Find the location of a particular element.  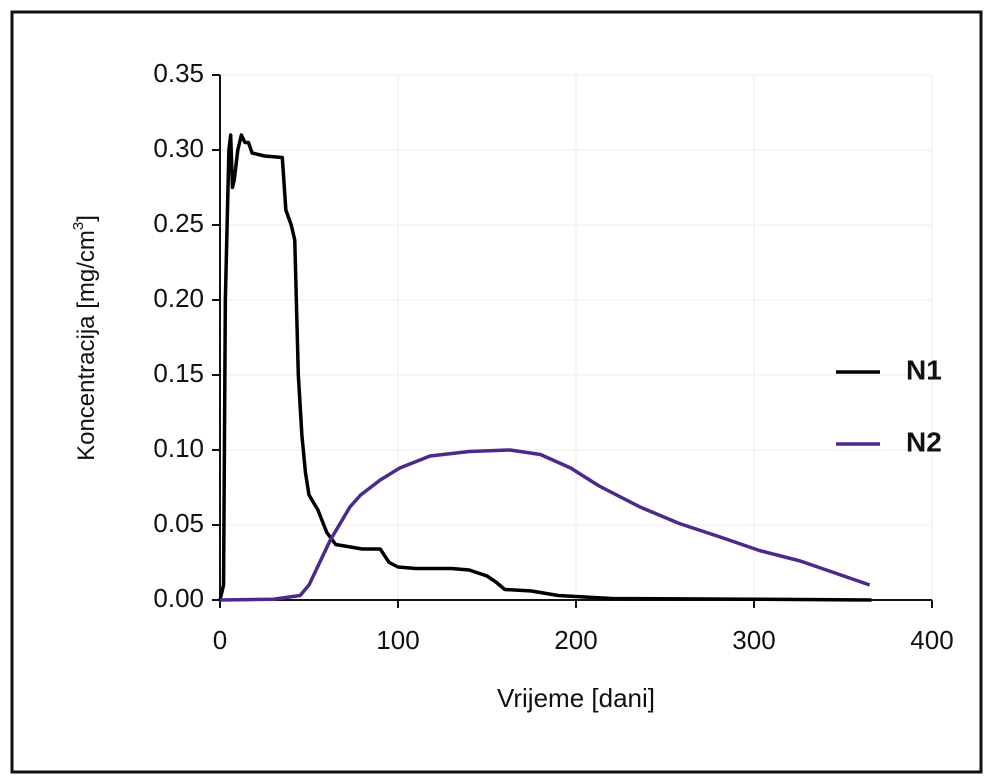

x-tick-label: 0 is located at coordinates (220, 640).